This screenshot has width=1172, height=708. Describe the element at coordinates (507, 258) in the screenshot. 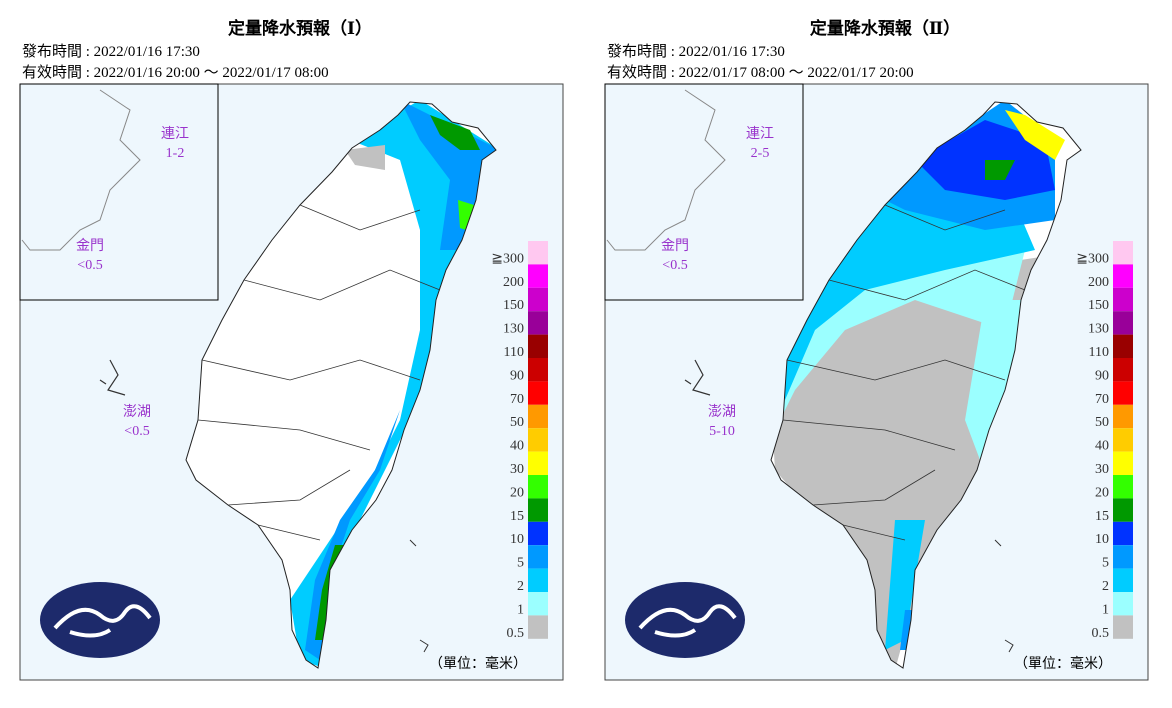

I see `legend-label: ≧300` at that location.